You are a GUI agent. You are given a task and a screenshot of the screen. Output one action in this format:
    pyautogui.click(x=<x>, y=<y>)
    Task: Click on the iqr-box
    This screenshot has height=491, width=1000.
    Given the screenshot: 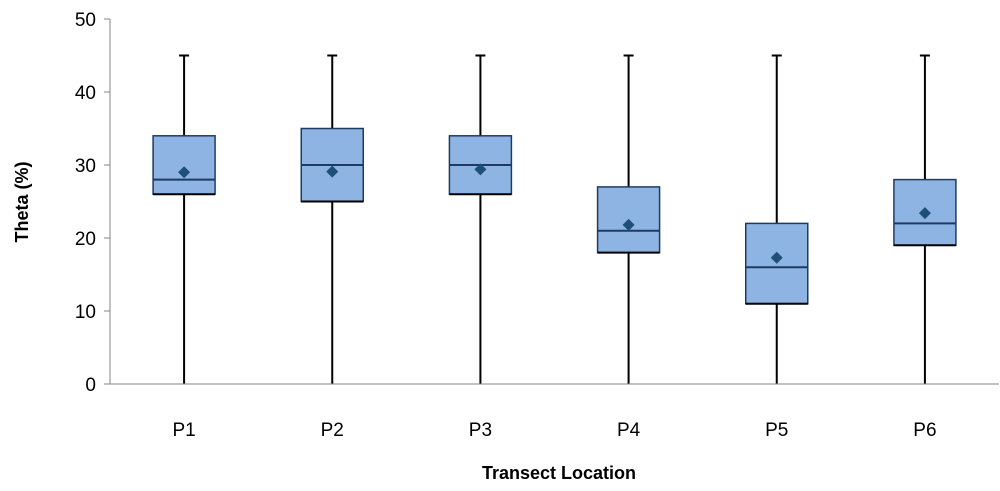 What is the action you would take?
    pyautogui.click(x=184, y=165)
    